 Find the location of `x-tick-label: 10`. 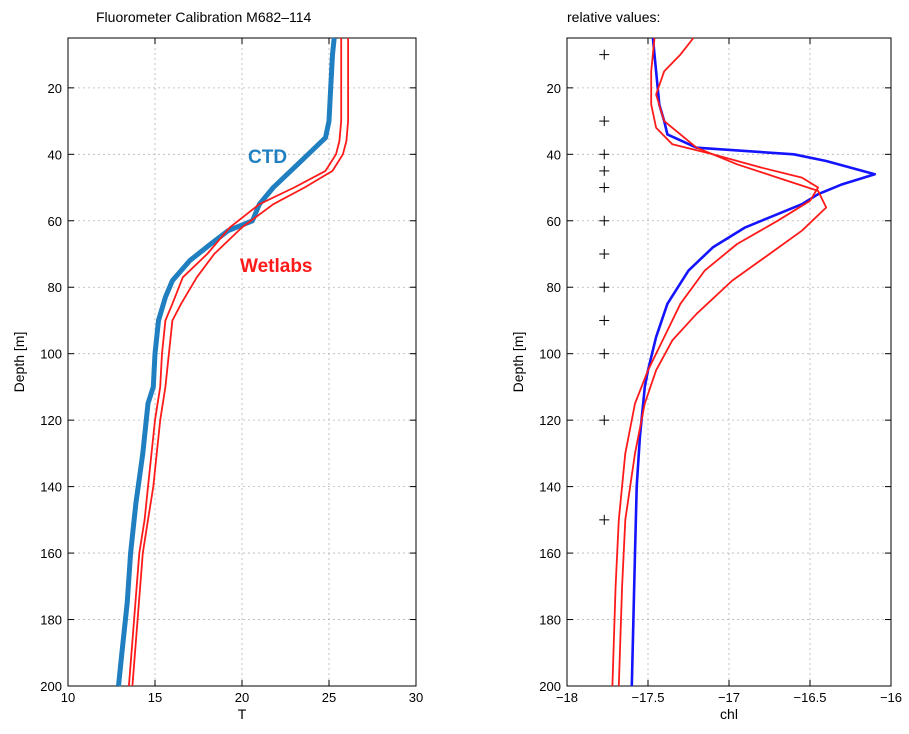

x-tick-label: 10 is located at coordinates (68, 697).